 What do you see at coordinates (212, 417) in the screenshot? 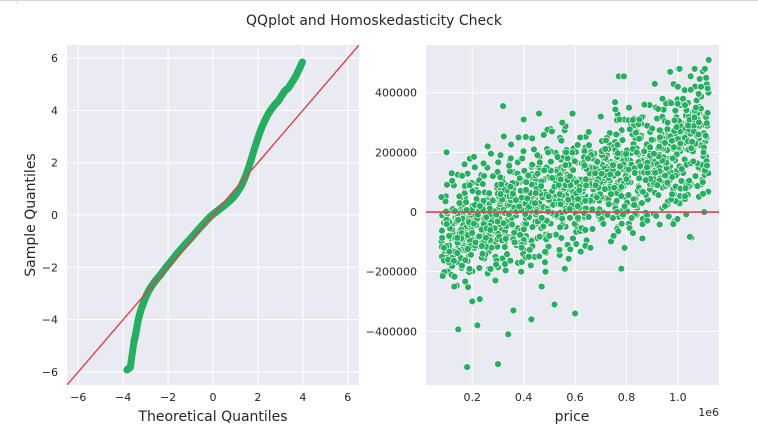
I see `qq-plot-xlabel: Theoretical Quantiles` at bounding box center [212, 417].